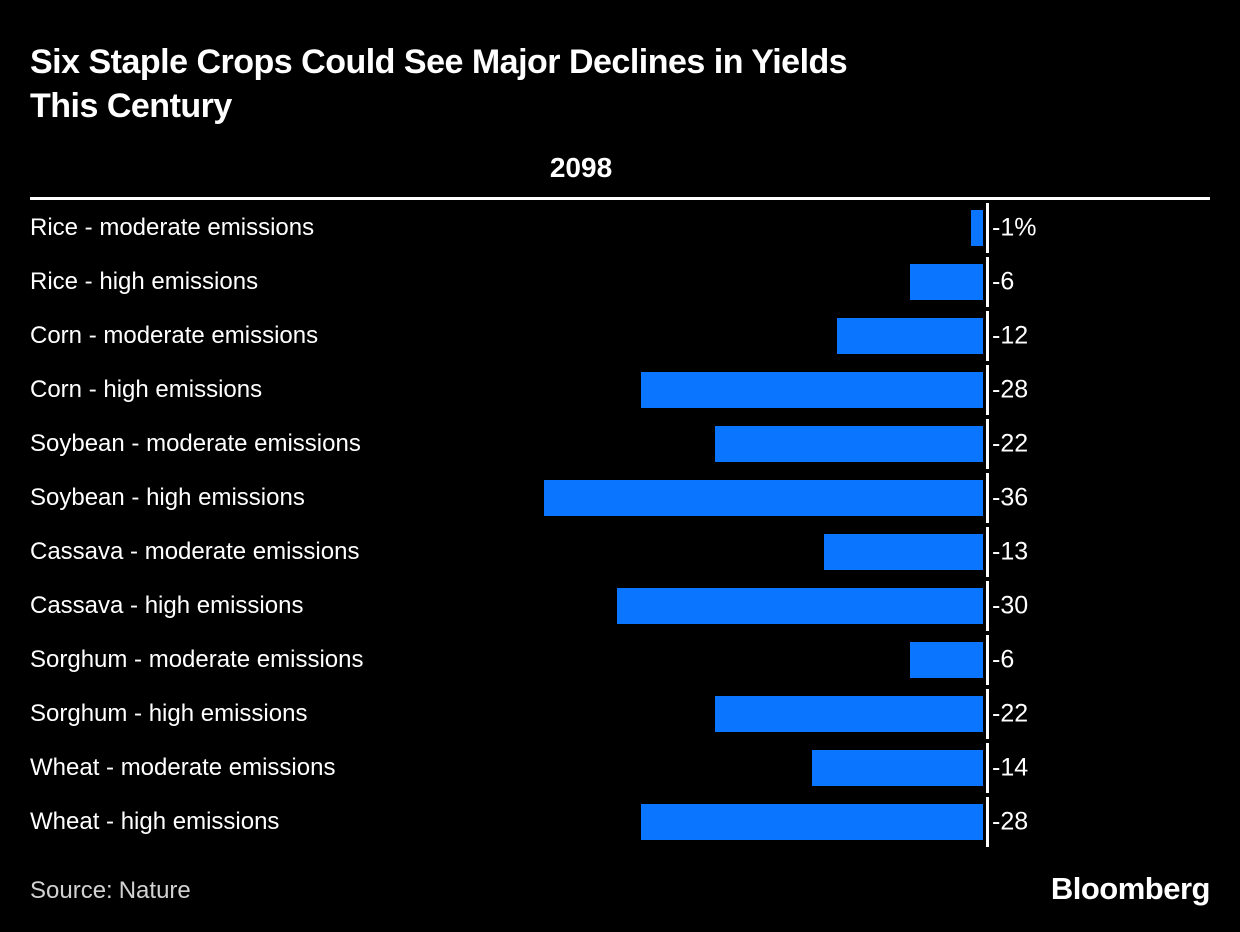 The width and height of the screenshot is (1240, 932). I want to click on chart-row: Sorghum - high emissions -22, so click(620, 714).